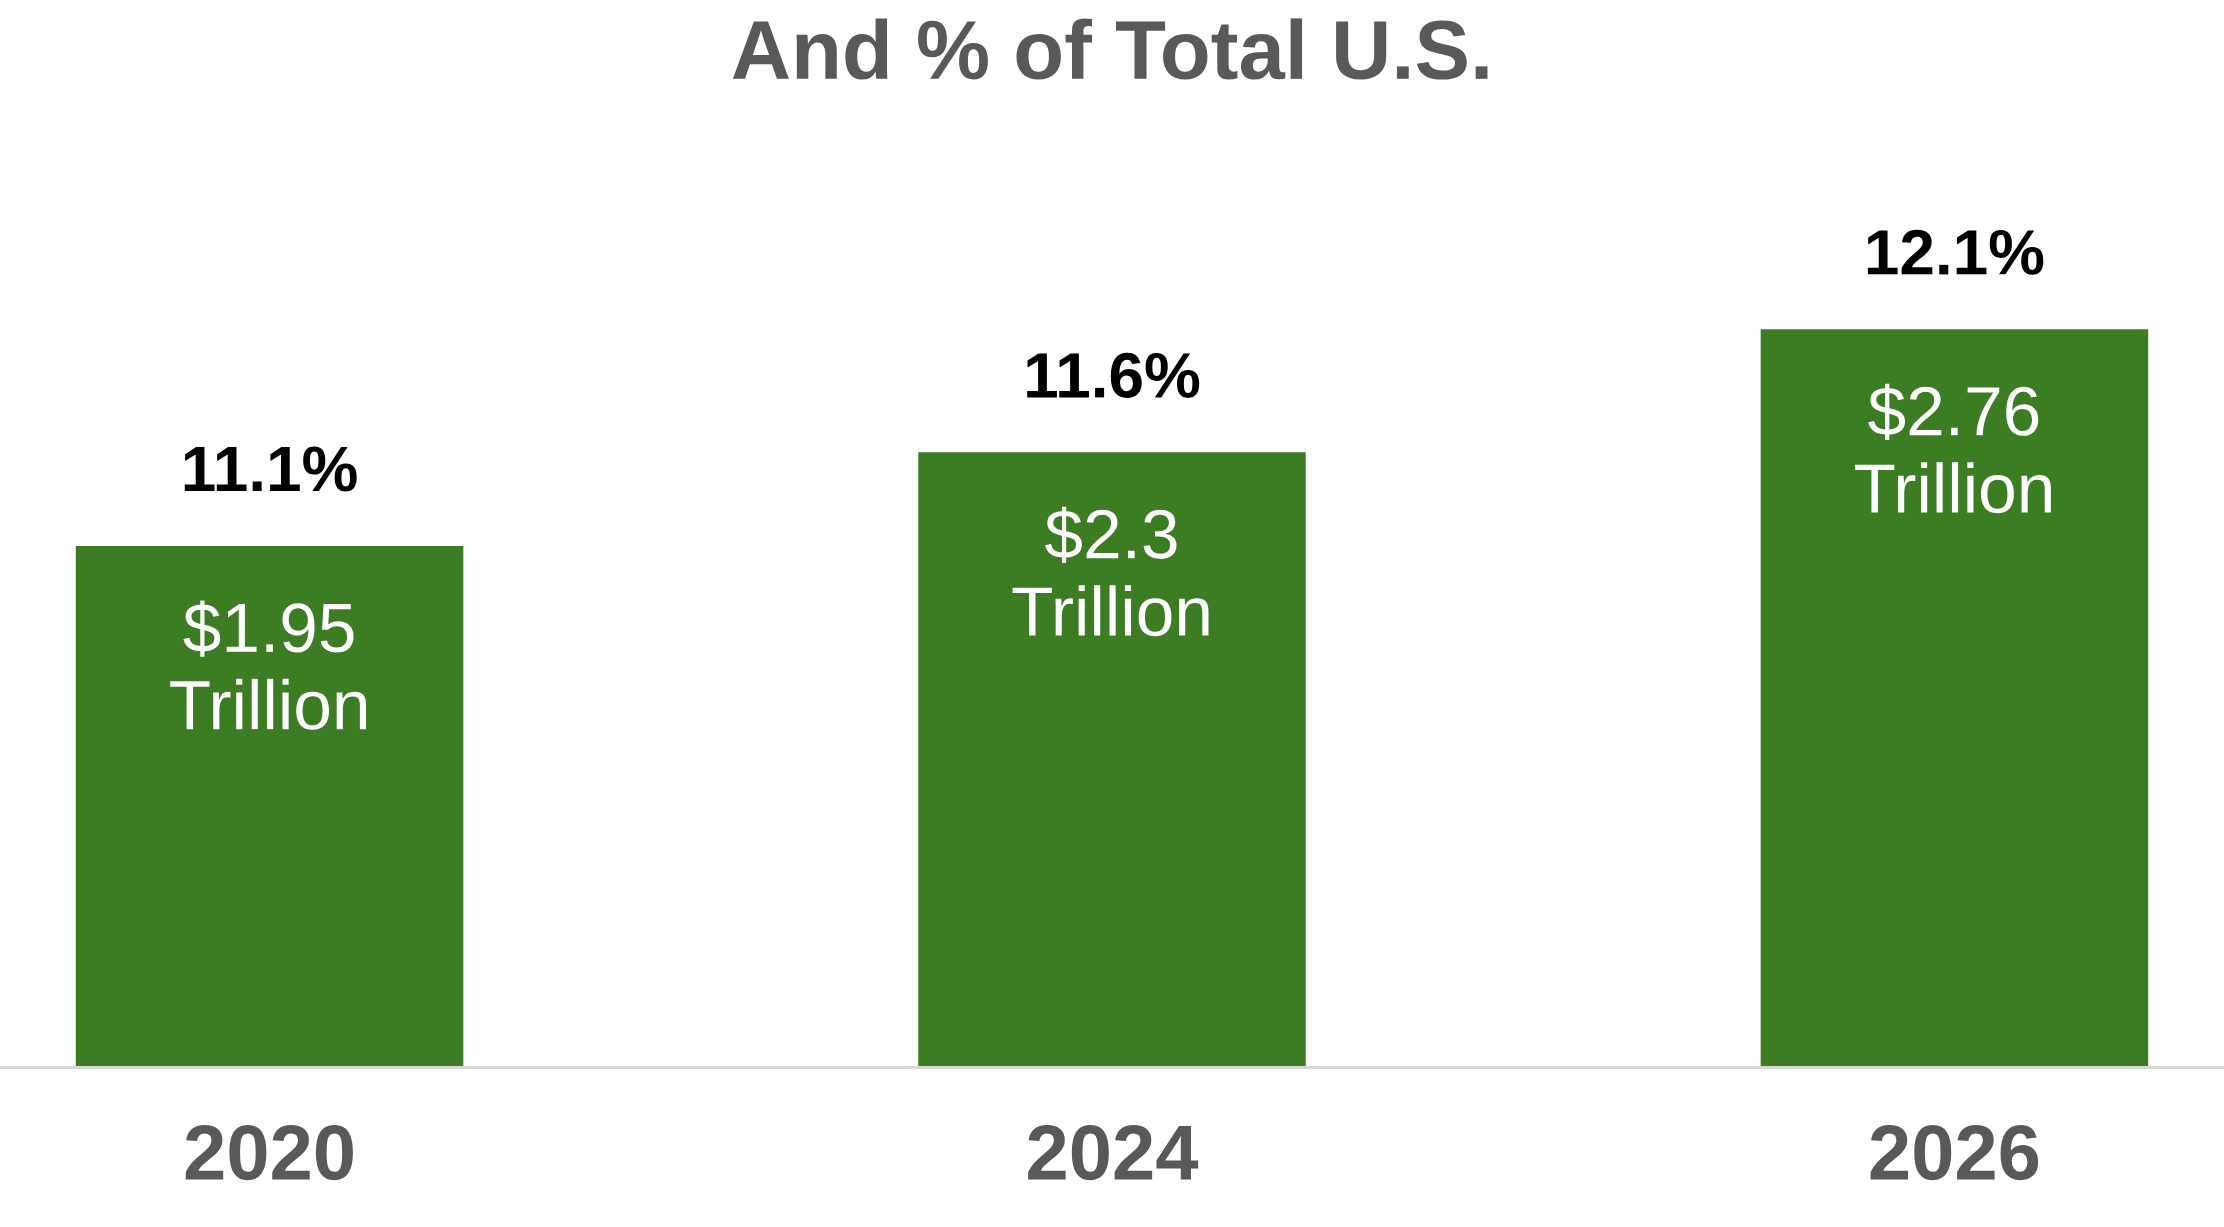 This screenshot has width=2224, height=1227. I want to click on x-tick-label: 2020, so click(269, 1153).